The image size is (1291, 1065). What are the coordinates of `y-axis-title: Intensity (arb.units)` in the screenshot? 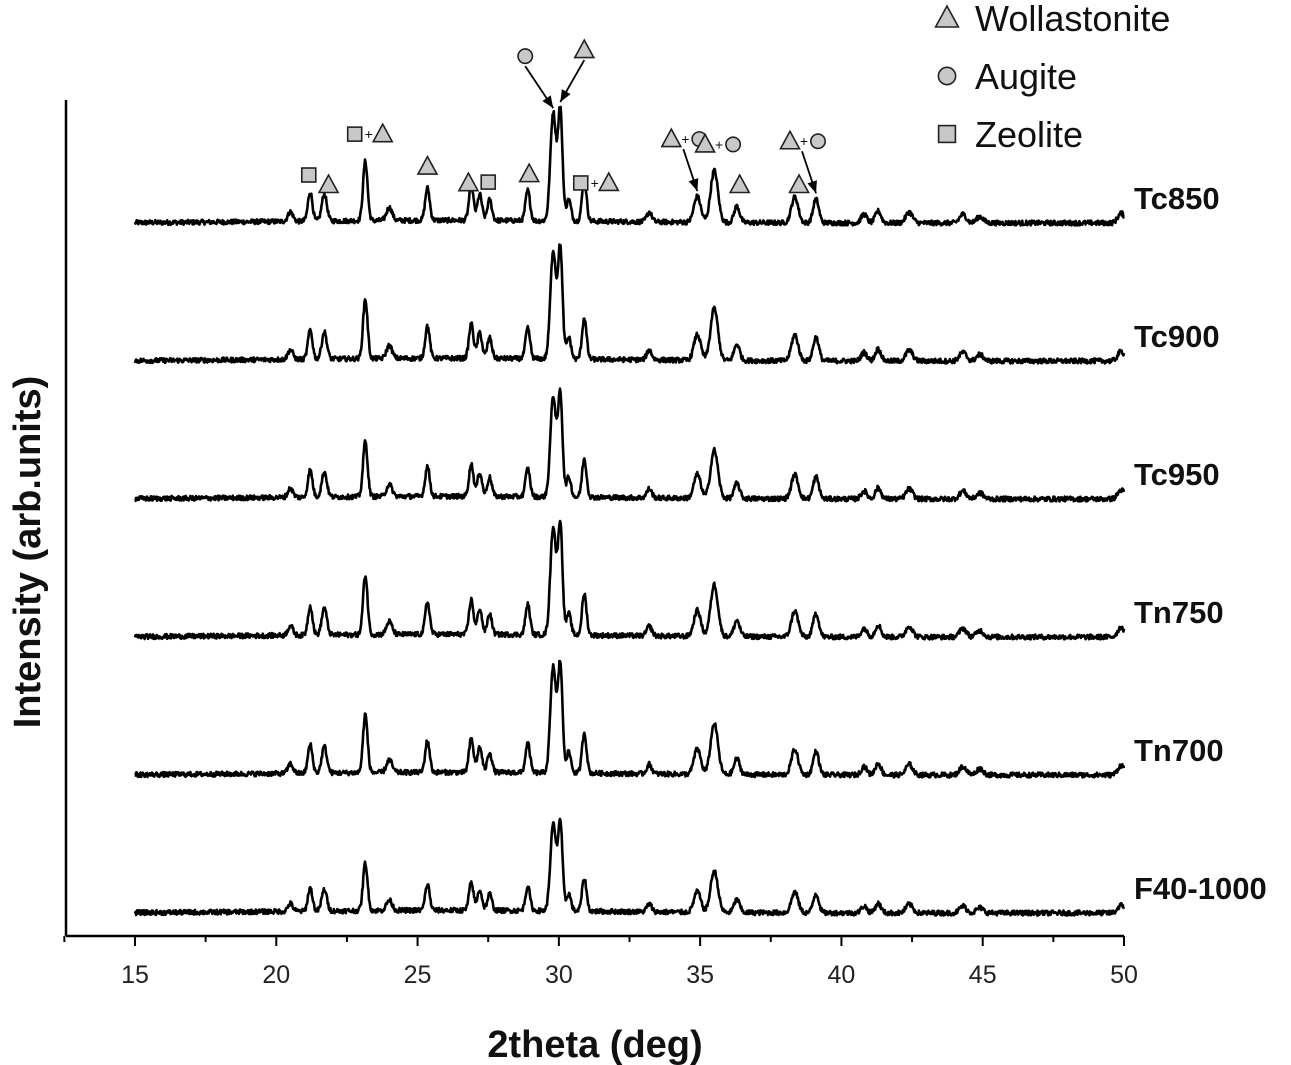 It's located at (28, 552).